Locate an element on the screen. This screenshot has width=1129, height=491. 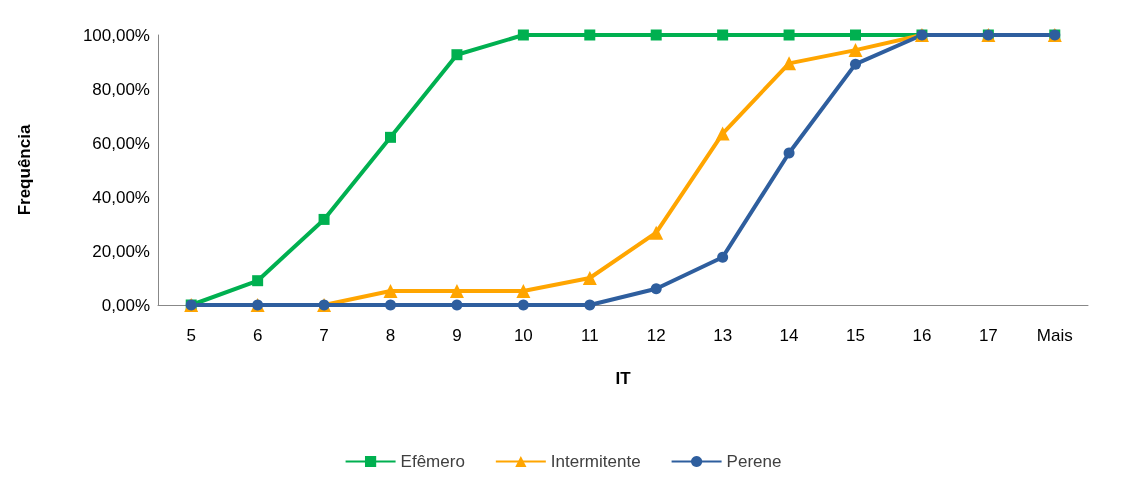
x-tick-label: 17 is located at coordinates (988, 335).